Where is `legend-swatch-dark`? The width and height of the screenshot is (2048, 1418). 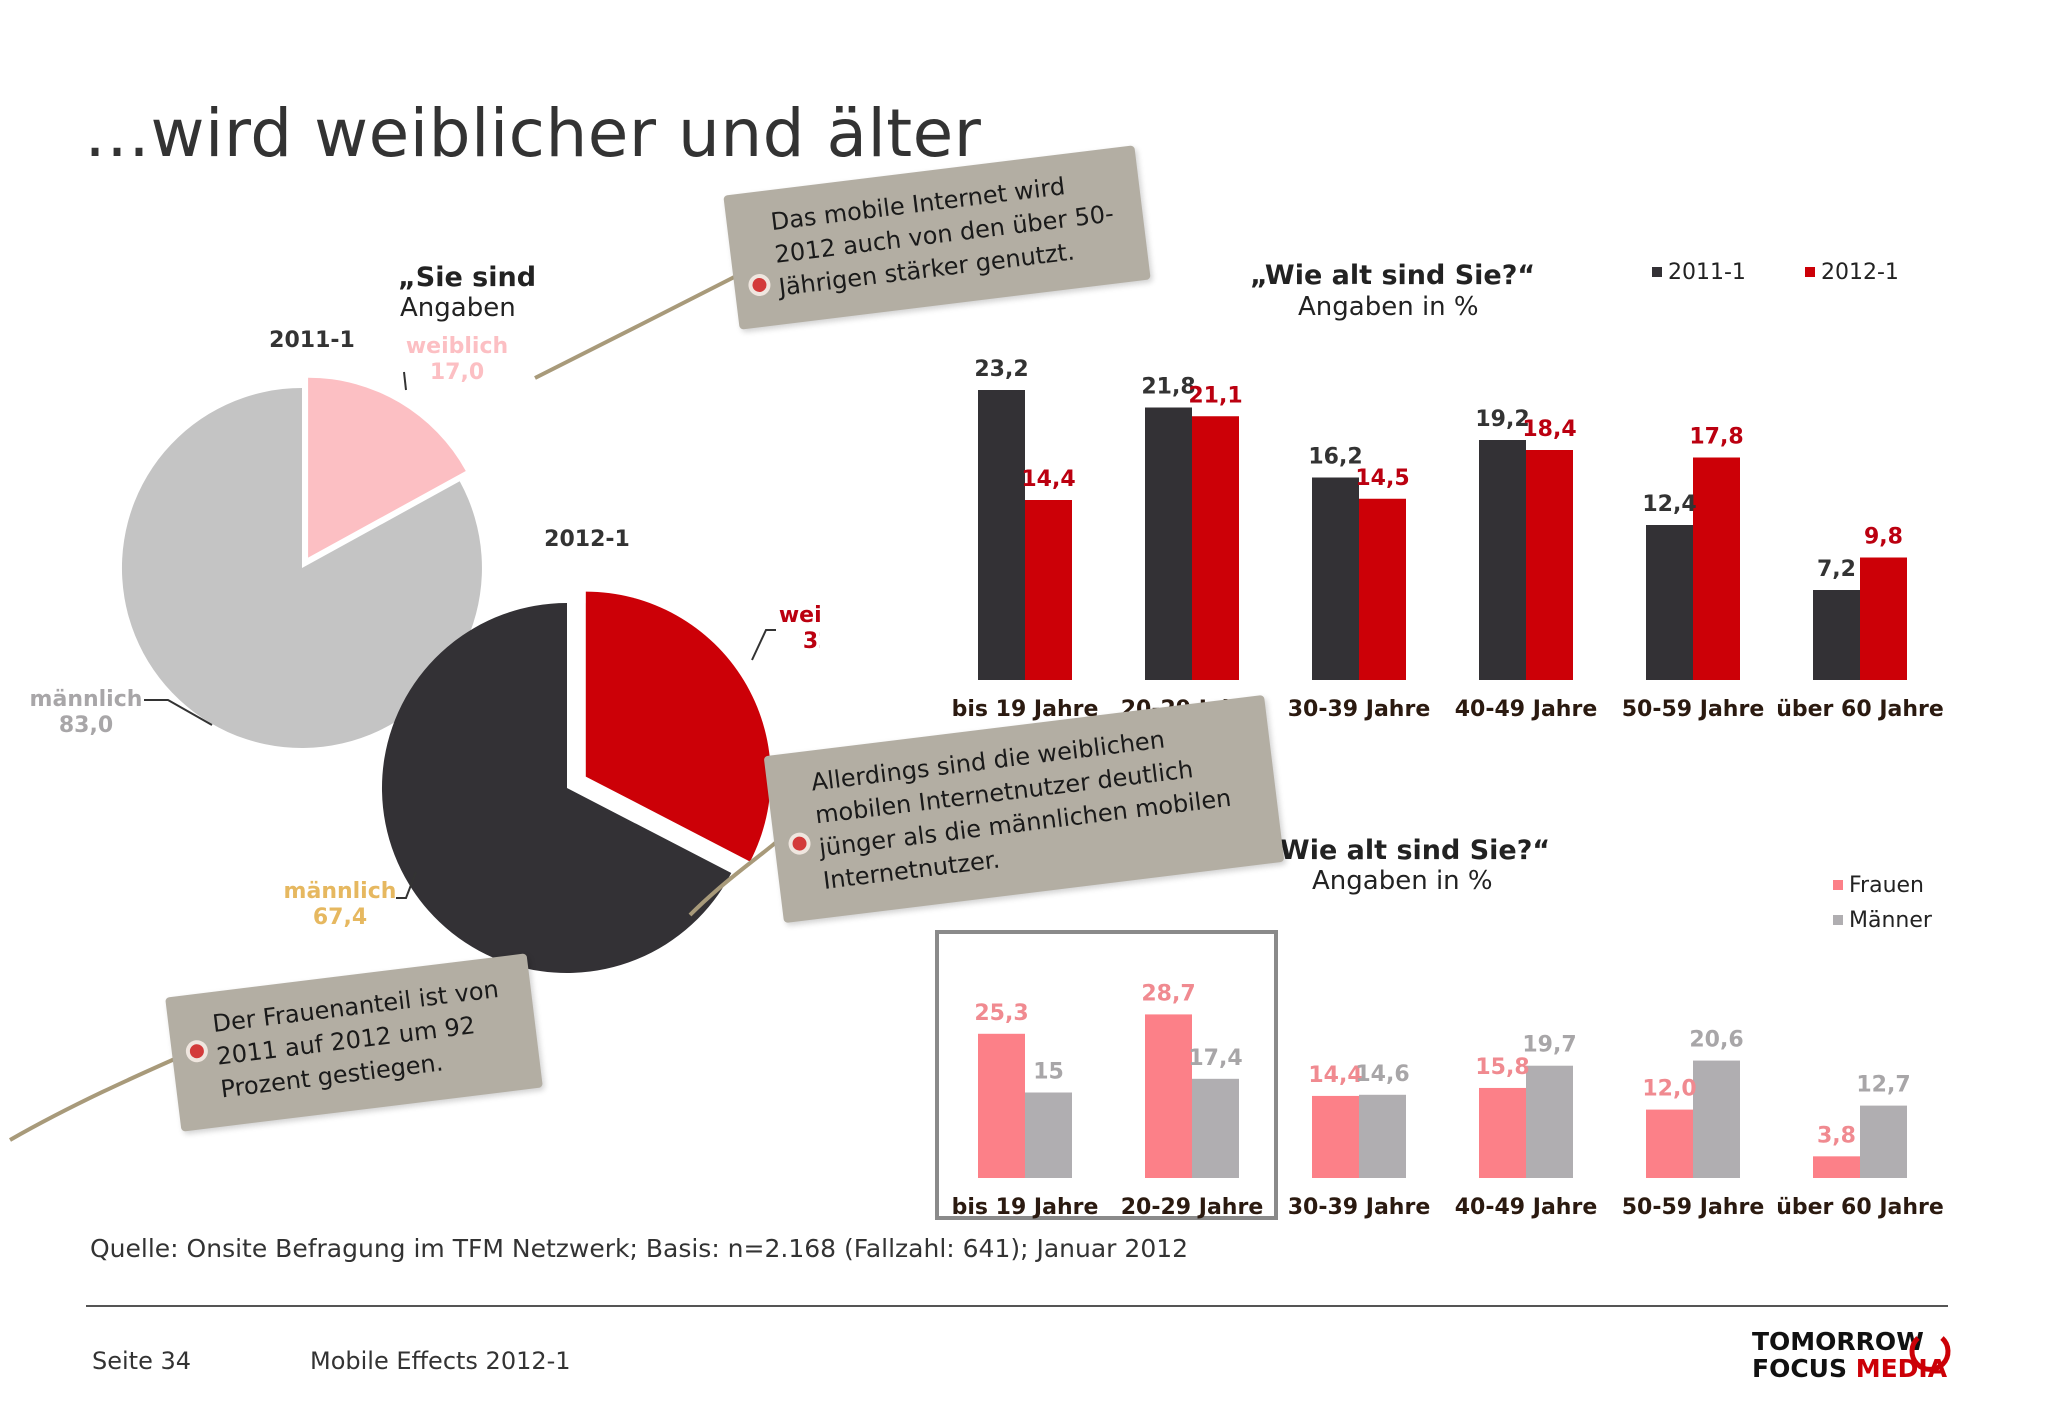
legend-swatch-dark is located at coordinates (1657, 272).